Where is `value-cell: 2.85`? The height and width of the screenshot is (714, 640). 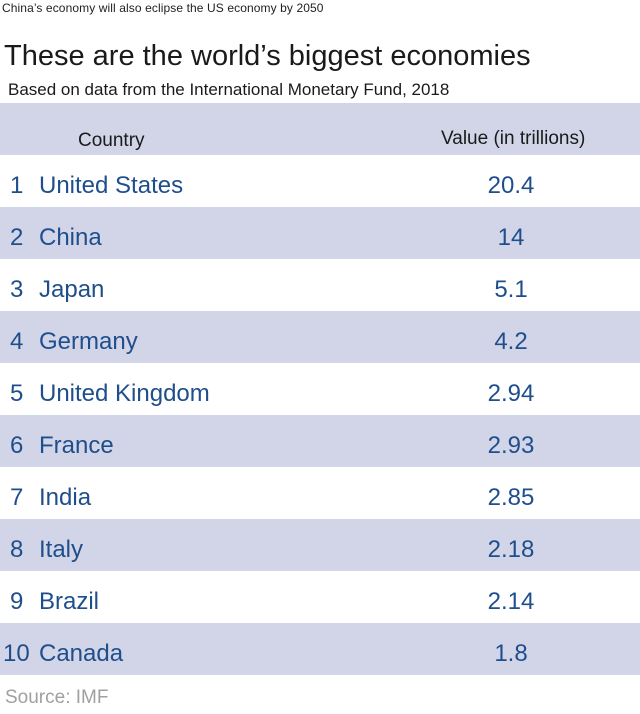
value-cell: 2.85 is located at coordinates (511, 497).